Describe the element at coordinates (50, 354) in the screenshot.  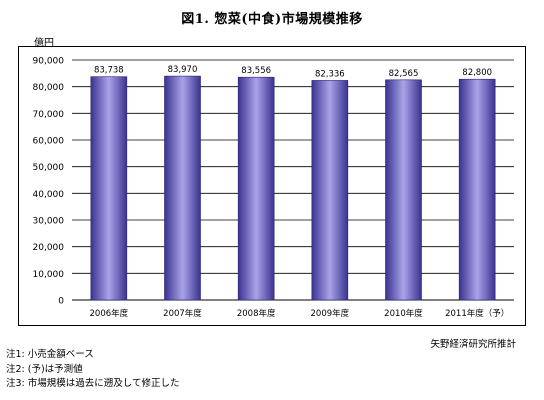
I see `footnote-1: 注1: 小売金額ベース` at that location.